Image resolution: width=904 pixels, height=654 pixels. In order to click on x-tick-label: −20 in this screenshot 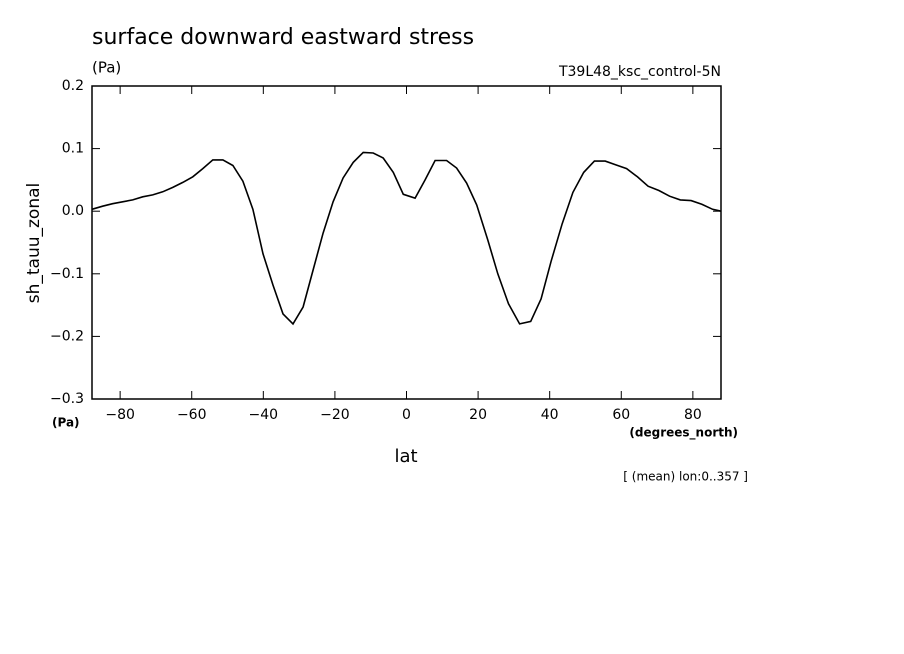, I will do `click(335, 415)`.